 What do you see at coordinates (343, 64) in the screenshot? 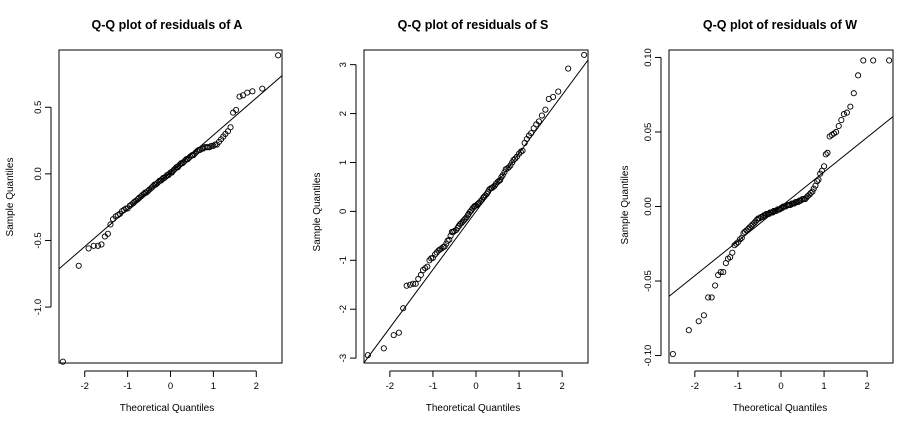
I see `y-tick-label: 3` at bounding box center [343, 64].